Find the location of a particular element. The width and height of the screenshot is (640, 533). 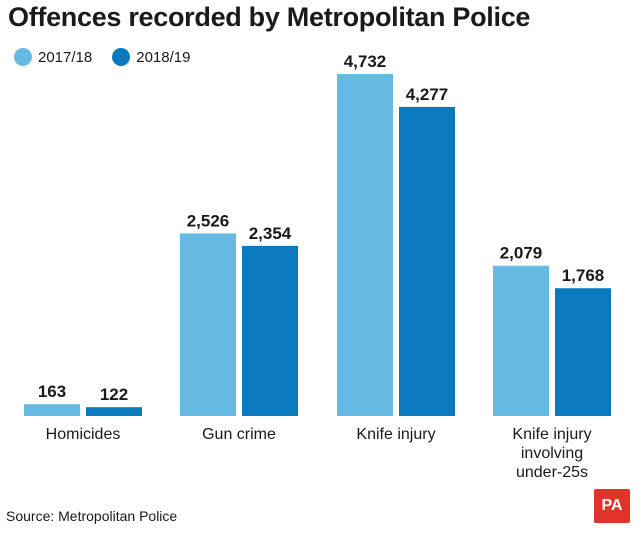

legend-label-2017-18: 2017/18 is located at coordinates (65, 57).